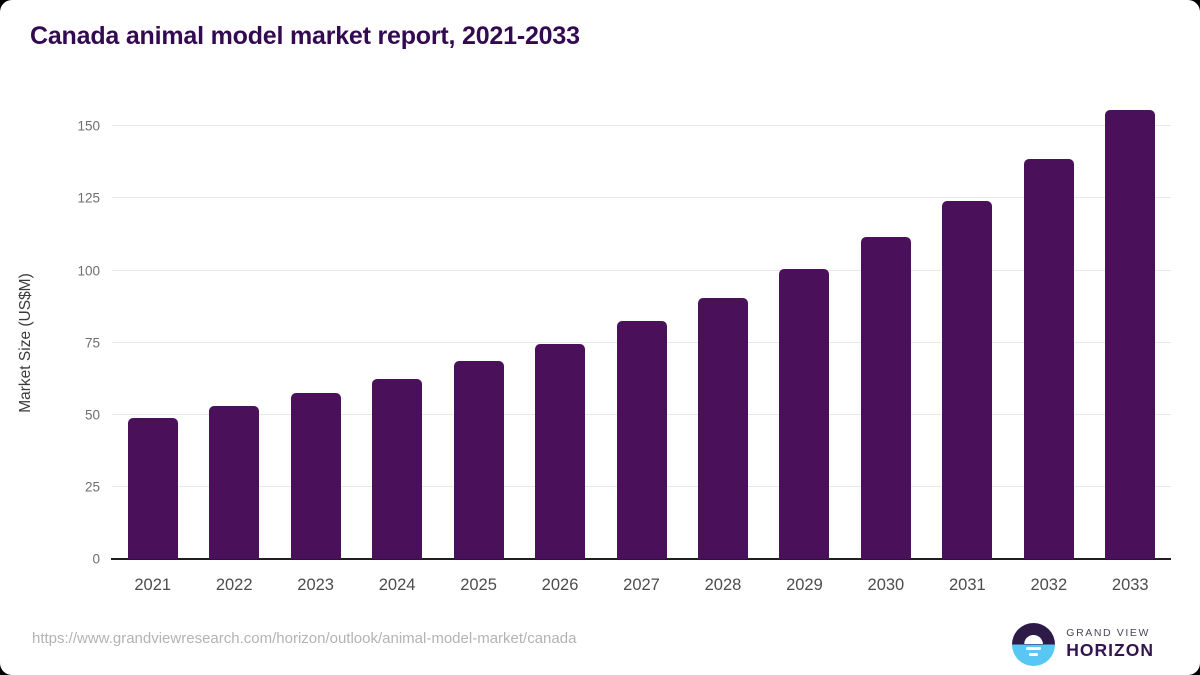 This screenshot has width=1200, height=675. I want to click on logo-brand-name: GRAND VIEW, so click(1108, 633).